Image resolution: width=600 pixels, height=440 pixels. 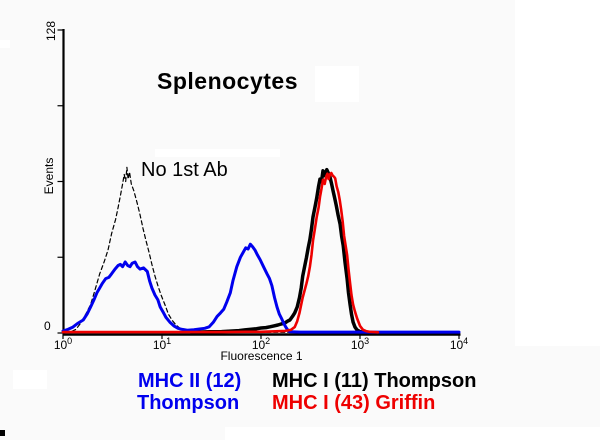 What do you see at coordinates (227, 81) in the screenshot?
I see `chart-title: Splenocytes` at bounding box center [227, 81].